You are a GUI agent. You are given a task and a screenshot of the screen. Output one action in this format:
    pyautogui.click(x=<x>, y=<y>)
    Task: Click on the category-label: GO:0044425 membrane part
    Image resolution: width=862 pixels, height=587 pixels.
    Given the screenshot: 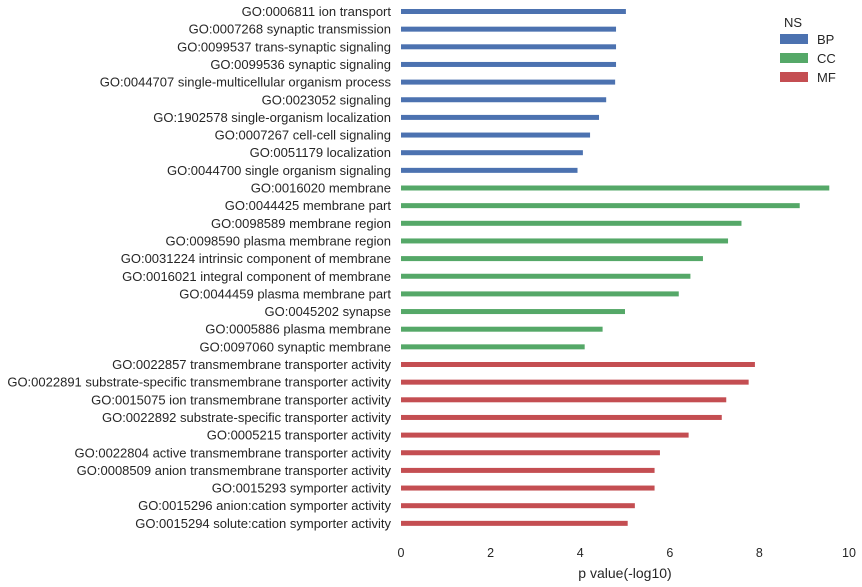 What is the action you would take?
    pyautogui.click(x=308, y=205)
    